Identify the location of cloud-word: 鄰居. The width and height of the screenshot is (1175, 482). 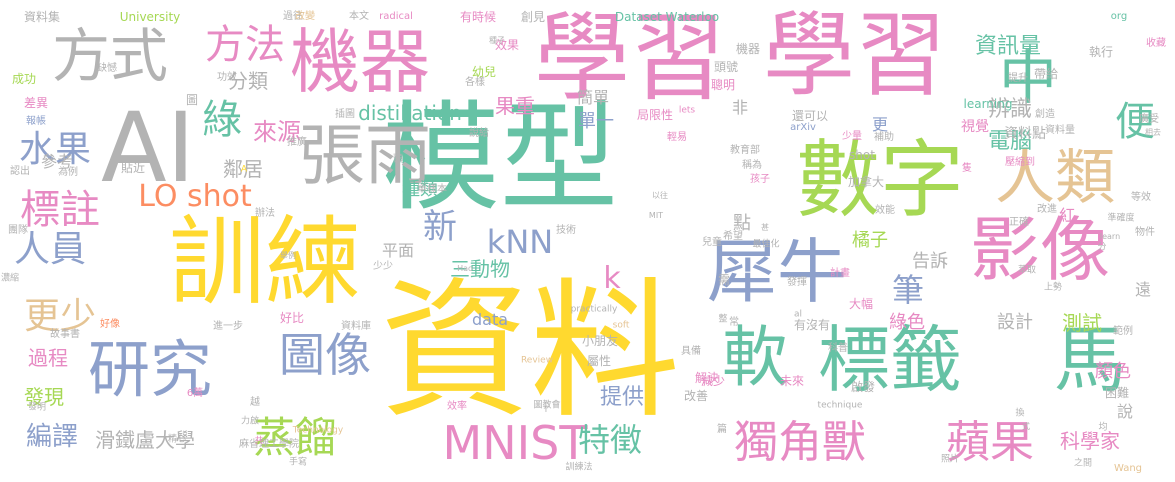
(243, 169).